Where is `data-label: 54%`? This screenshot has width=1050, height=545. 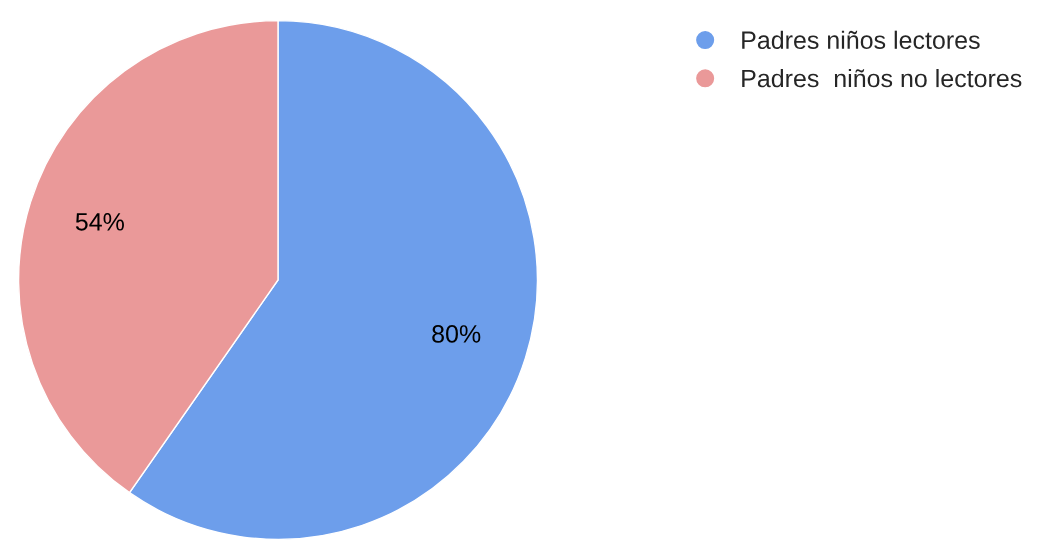
data-label: 54% is located at coordinates (99, 222).